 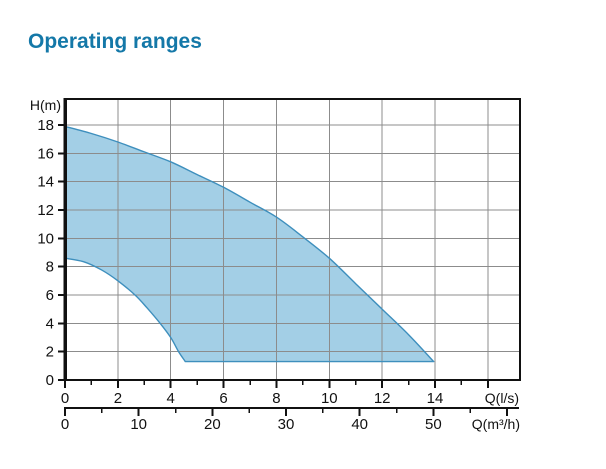 I want to click on x-primary-tick-label: 0, so click(x=65, y=398).